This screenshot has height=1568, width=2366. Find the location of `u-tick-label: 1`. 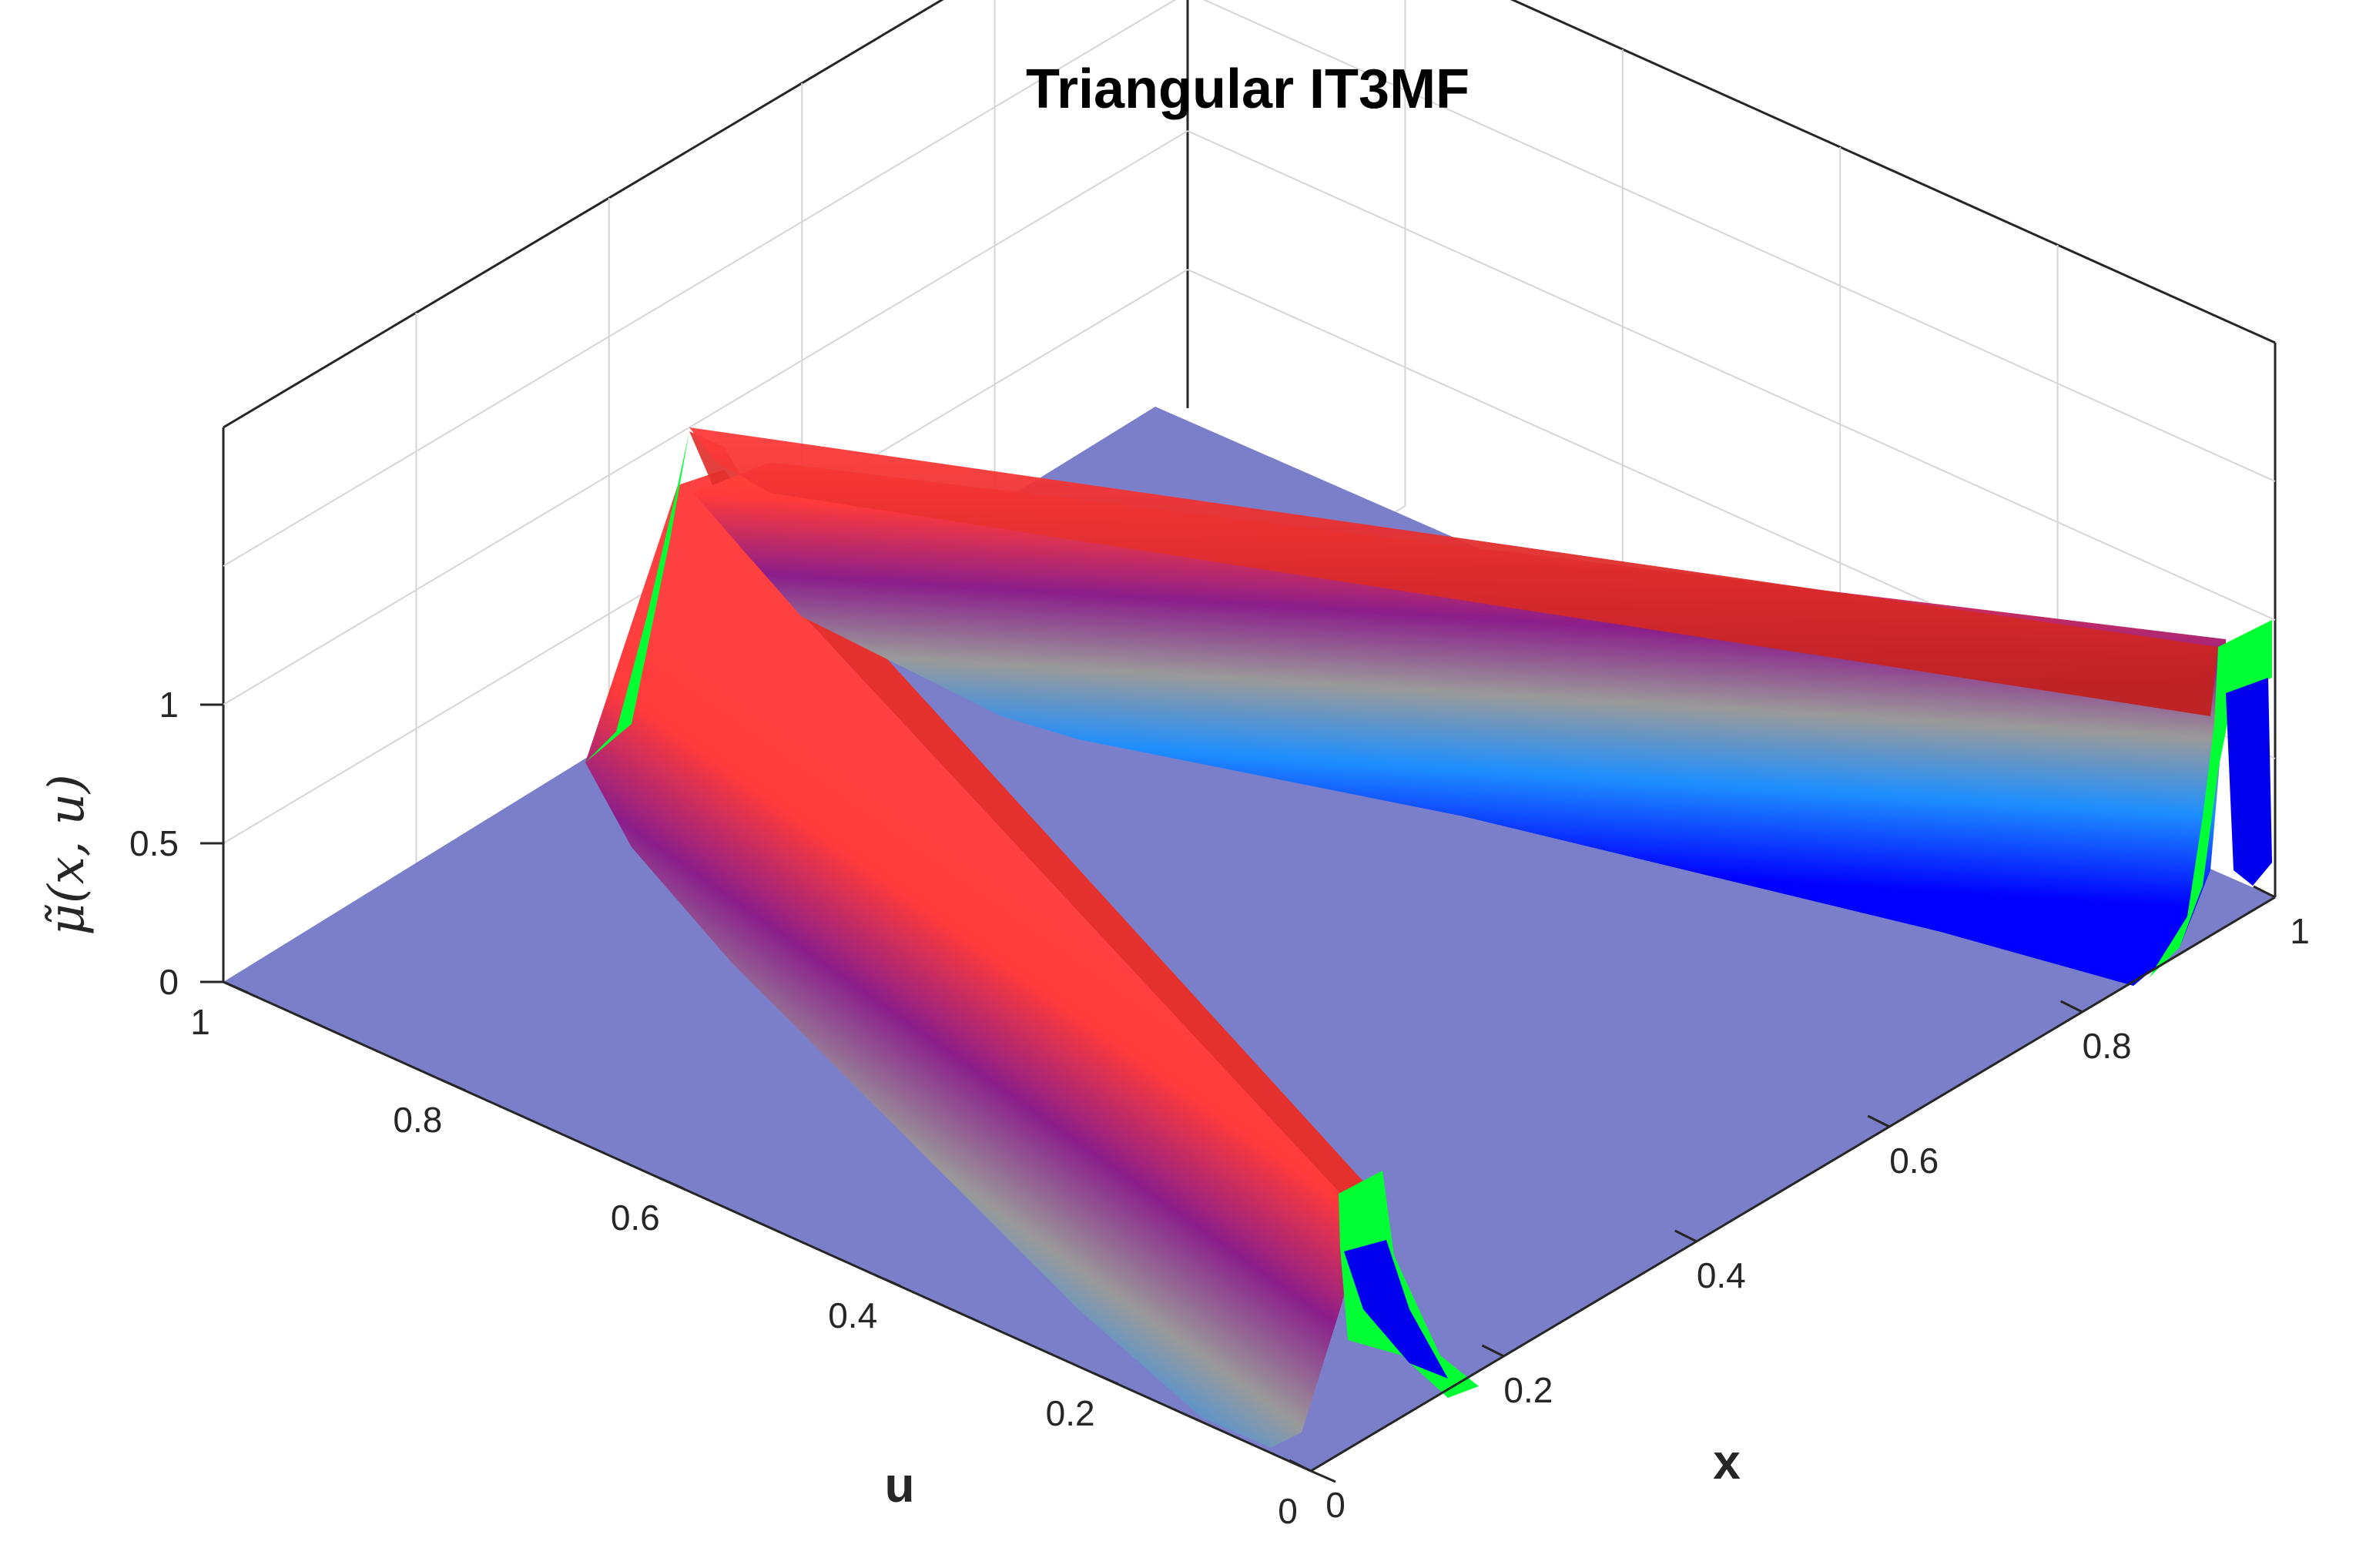

u-tick-label: 1 is located at coordinates (200, 1022).